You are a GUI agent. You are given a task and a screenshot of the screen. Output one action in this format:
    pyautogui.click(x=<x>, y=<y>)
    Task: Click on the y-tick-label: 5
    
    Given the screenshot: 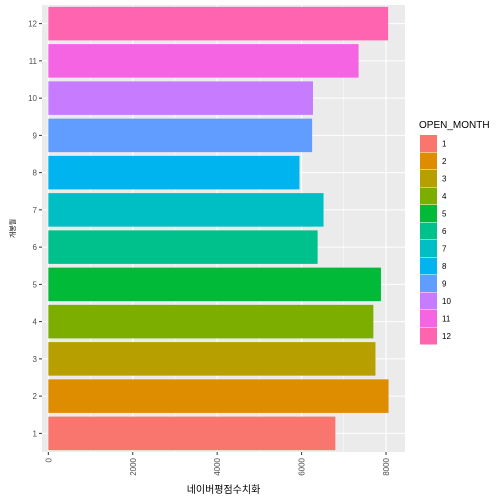 What is the action you would take?
    pyautogui.click(x=35, y=284)
    